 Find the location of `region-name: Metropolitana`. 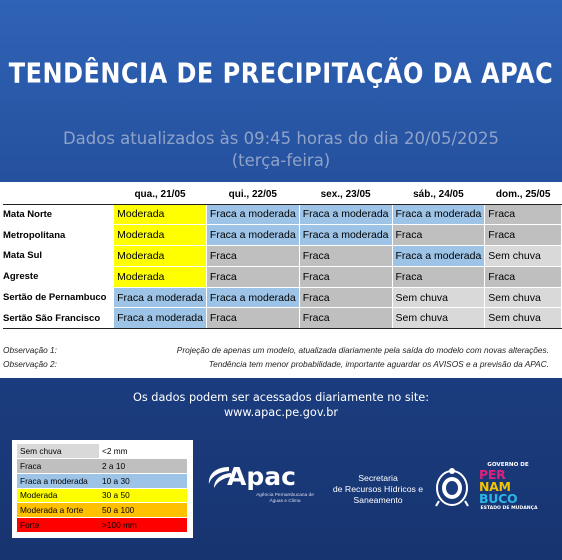

region-name: Metropolitana is located at coordinates (59, 235).